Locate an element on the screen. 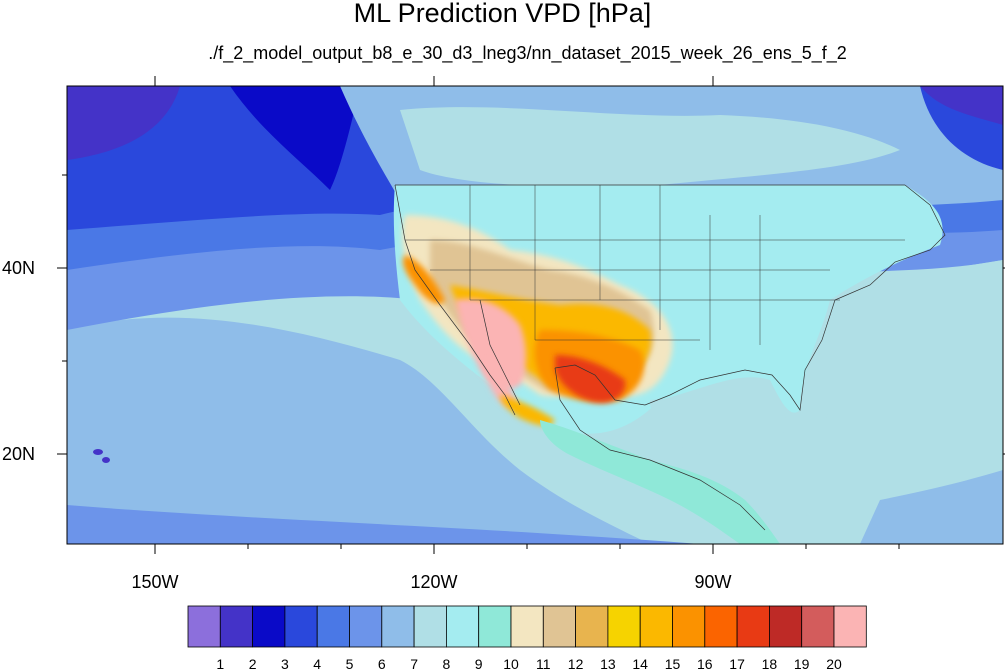 The width and height of the screenshot is (1005, 672). colorbar-tick-label: 5 is located at coordinates (349, 664).